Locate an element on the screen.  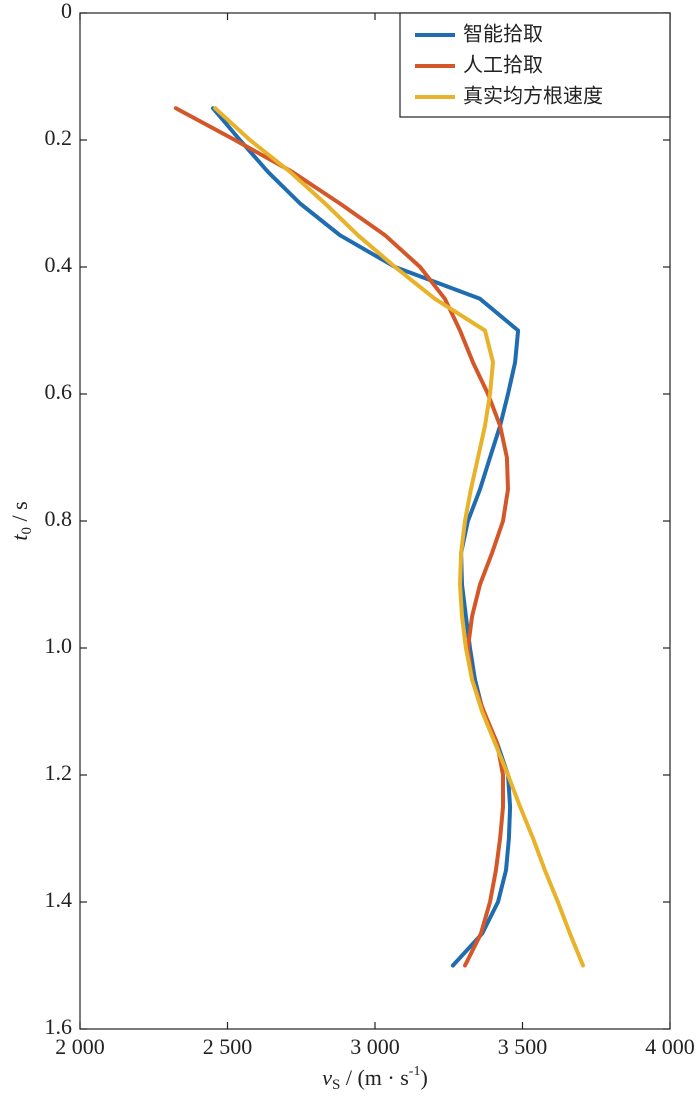
x-label-var: v is located at coordinates (327, 1077).